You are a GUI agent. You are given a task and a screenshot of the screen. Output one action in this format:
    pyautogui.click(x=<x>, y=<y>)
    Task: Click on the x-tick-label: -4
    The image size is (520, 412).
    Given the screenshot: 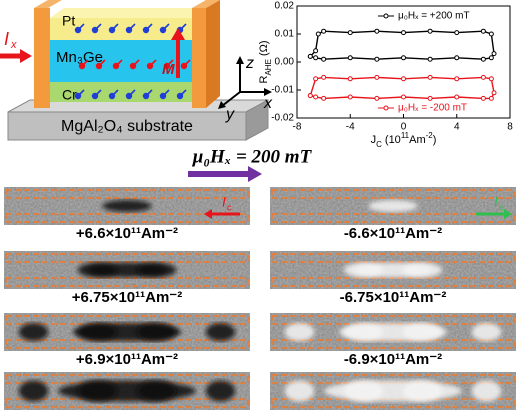 What is the action you would take?
    pyautogui.click(x=350, y=127)
    